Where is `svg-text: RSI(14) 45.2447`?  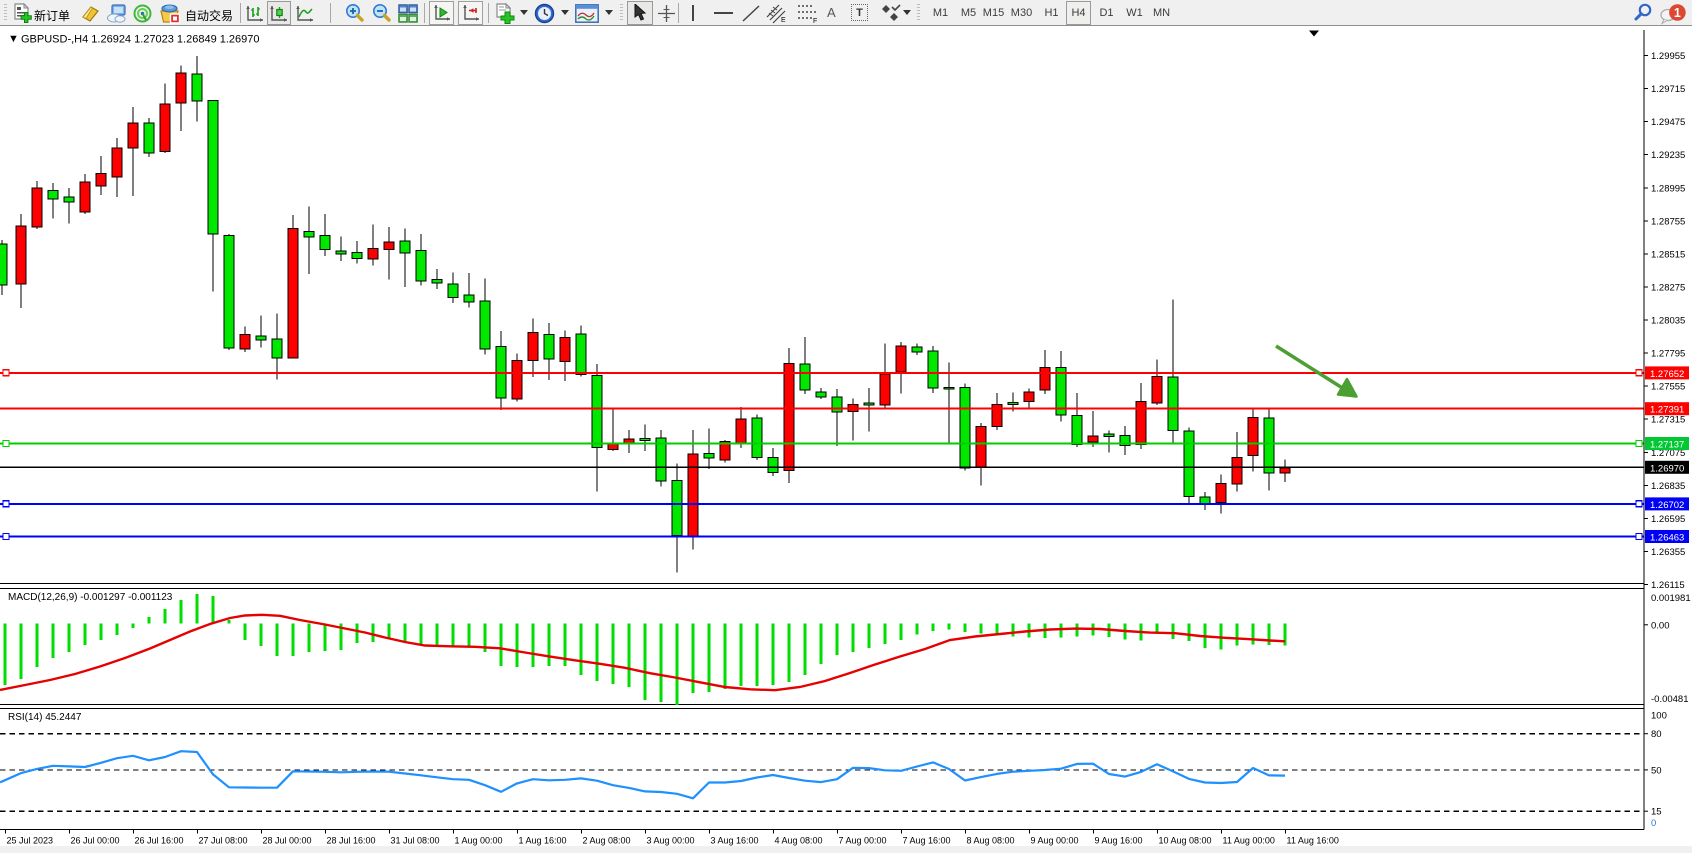
svg-text: RSI(14) 45.2447 is located at coordinates (45, 717).